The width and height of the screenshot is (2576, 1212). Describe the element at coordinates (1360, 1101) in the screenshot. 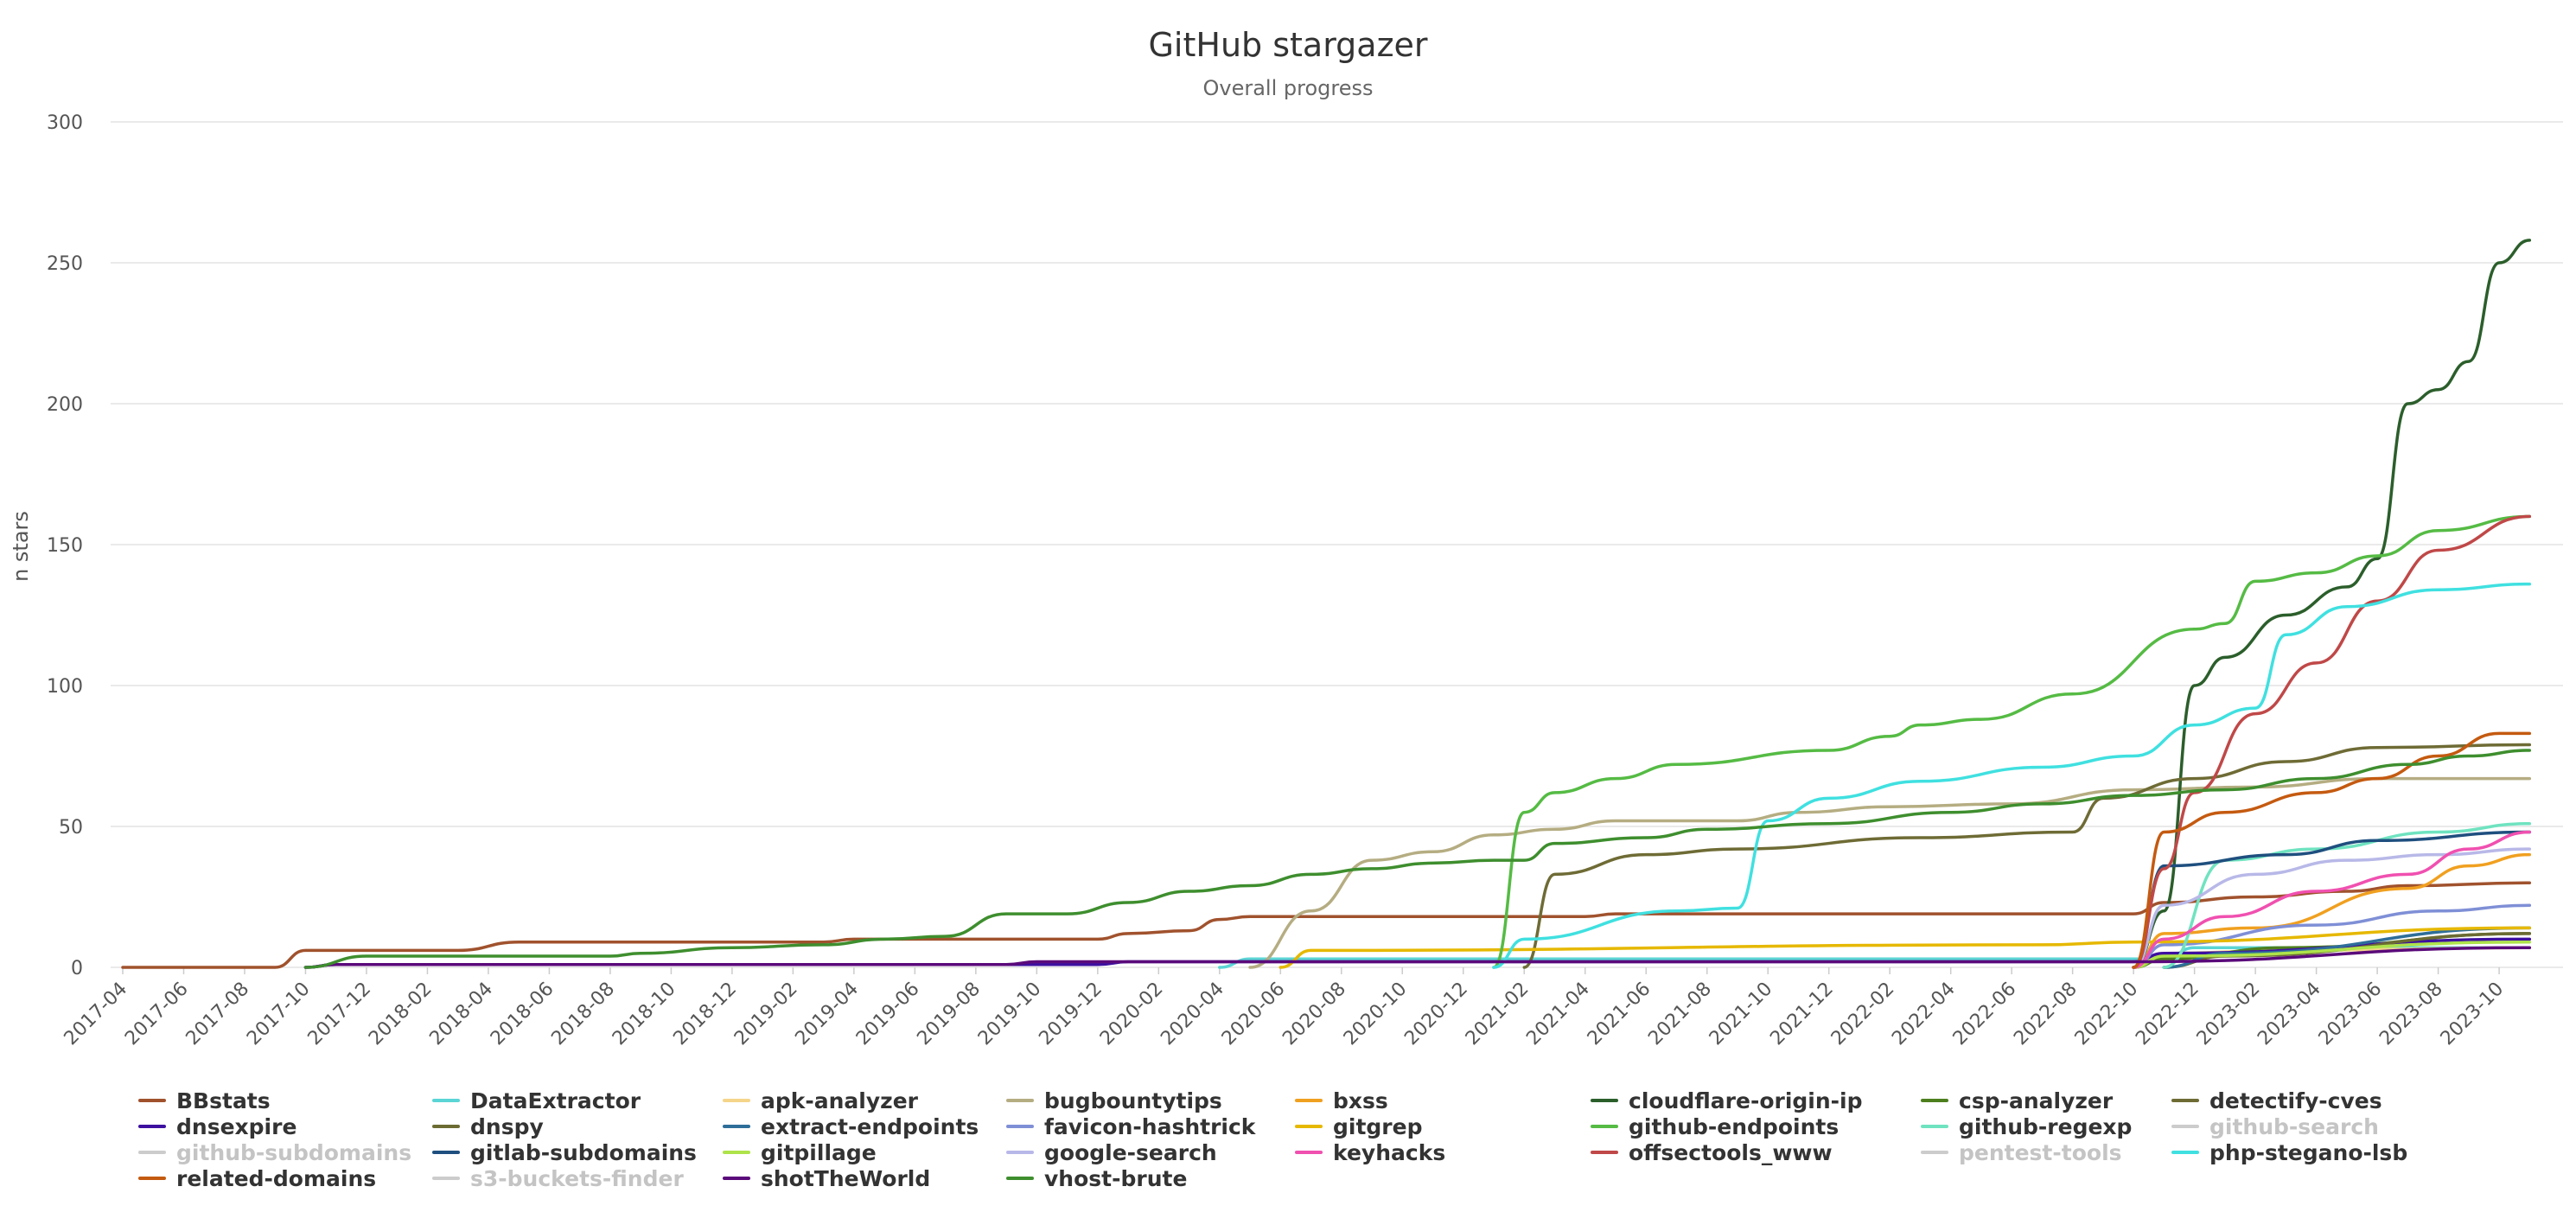

I see `legend-label: bxss` at that location.